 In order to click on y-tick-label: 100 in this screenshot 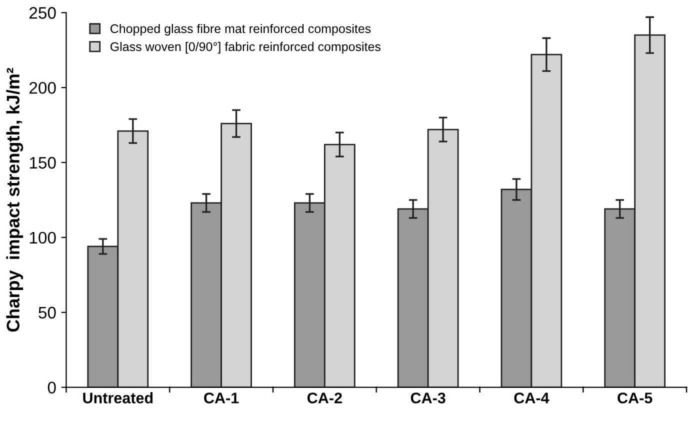, I will do `click(43, 238)`.